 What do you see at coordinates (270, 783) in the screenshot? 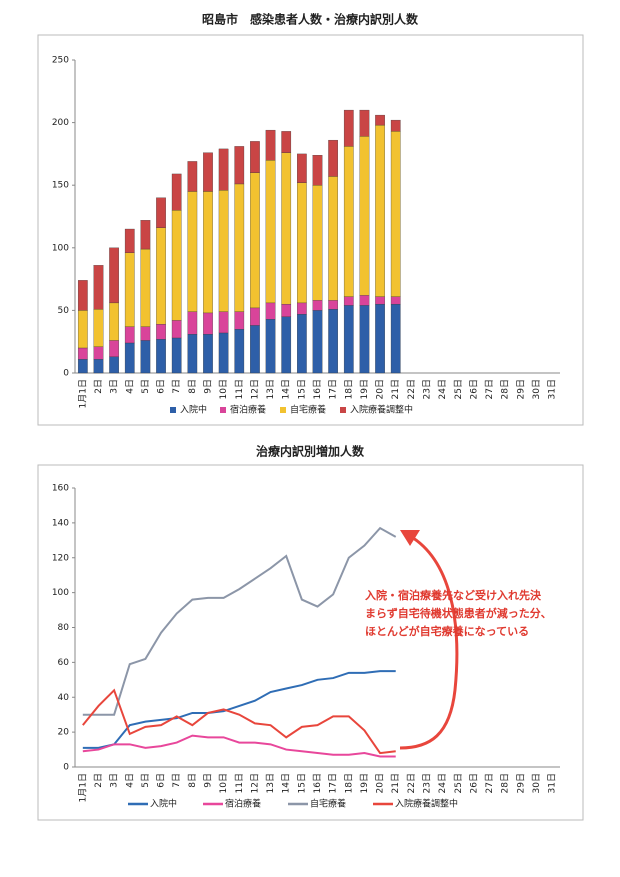
I see `x-tick-label: 13日` at bounding box center [270, 783].